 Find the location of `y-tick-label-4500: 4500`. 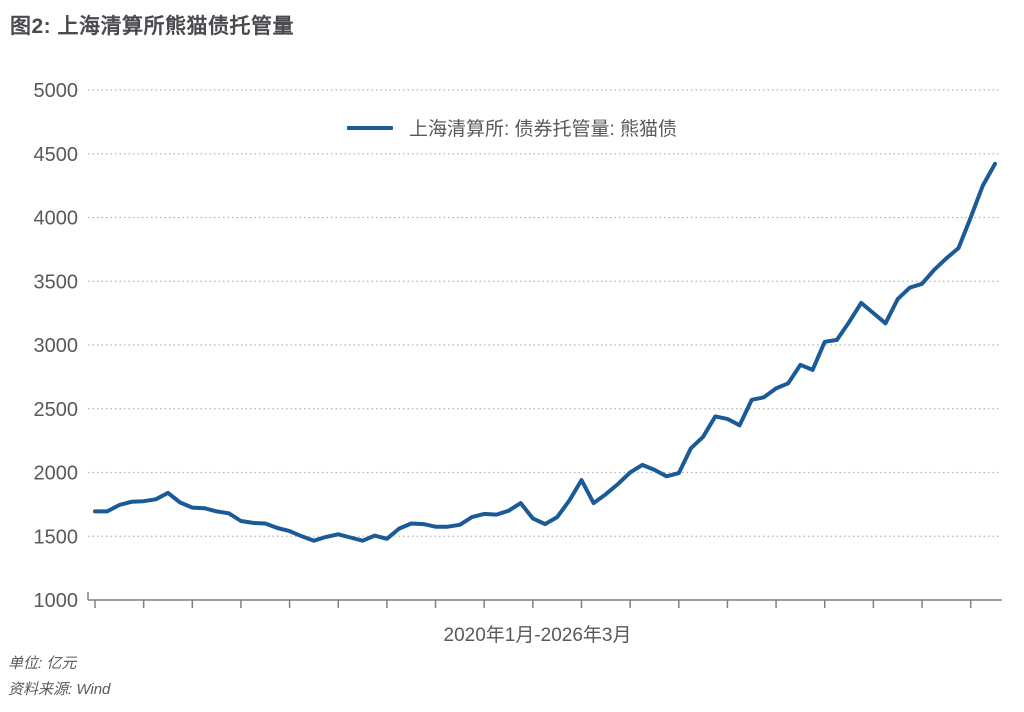

y-tick-label-4500: 4500 is located at coordinates (56, 155).